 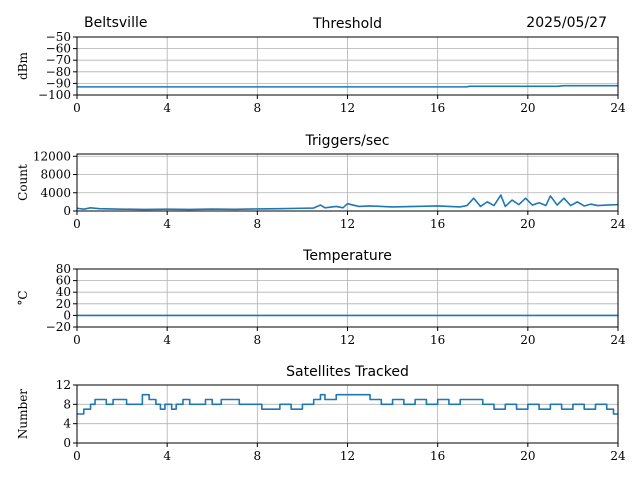 I want to click on y-tick-label: −70, so click(x=58, y=60).